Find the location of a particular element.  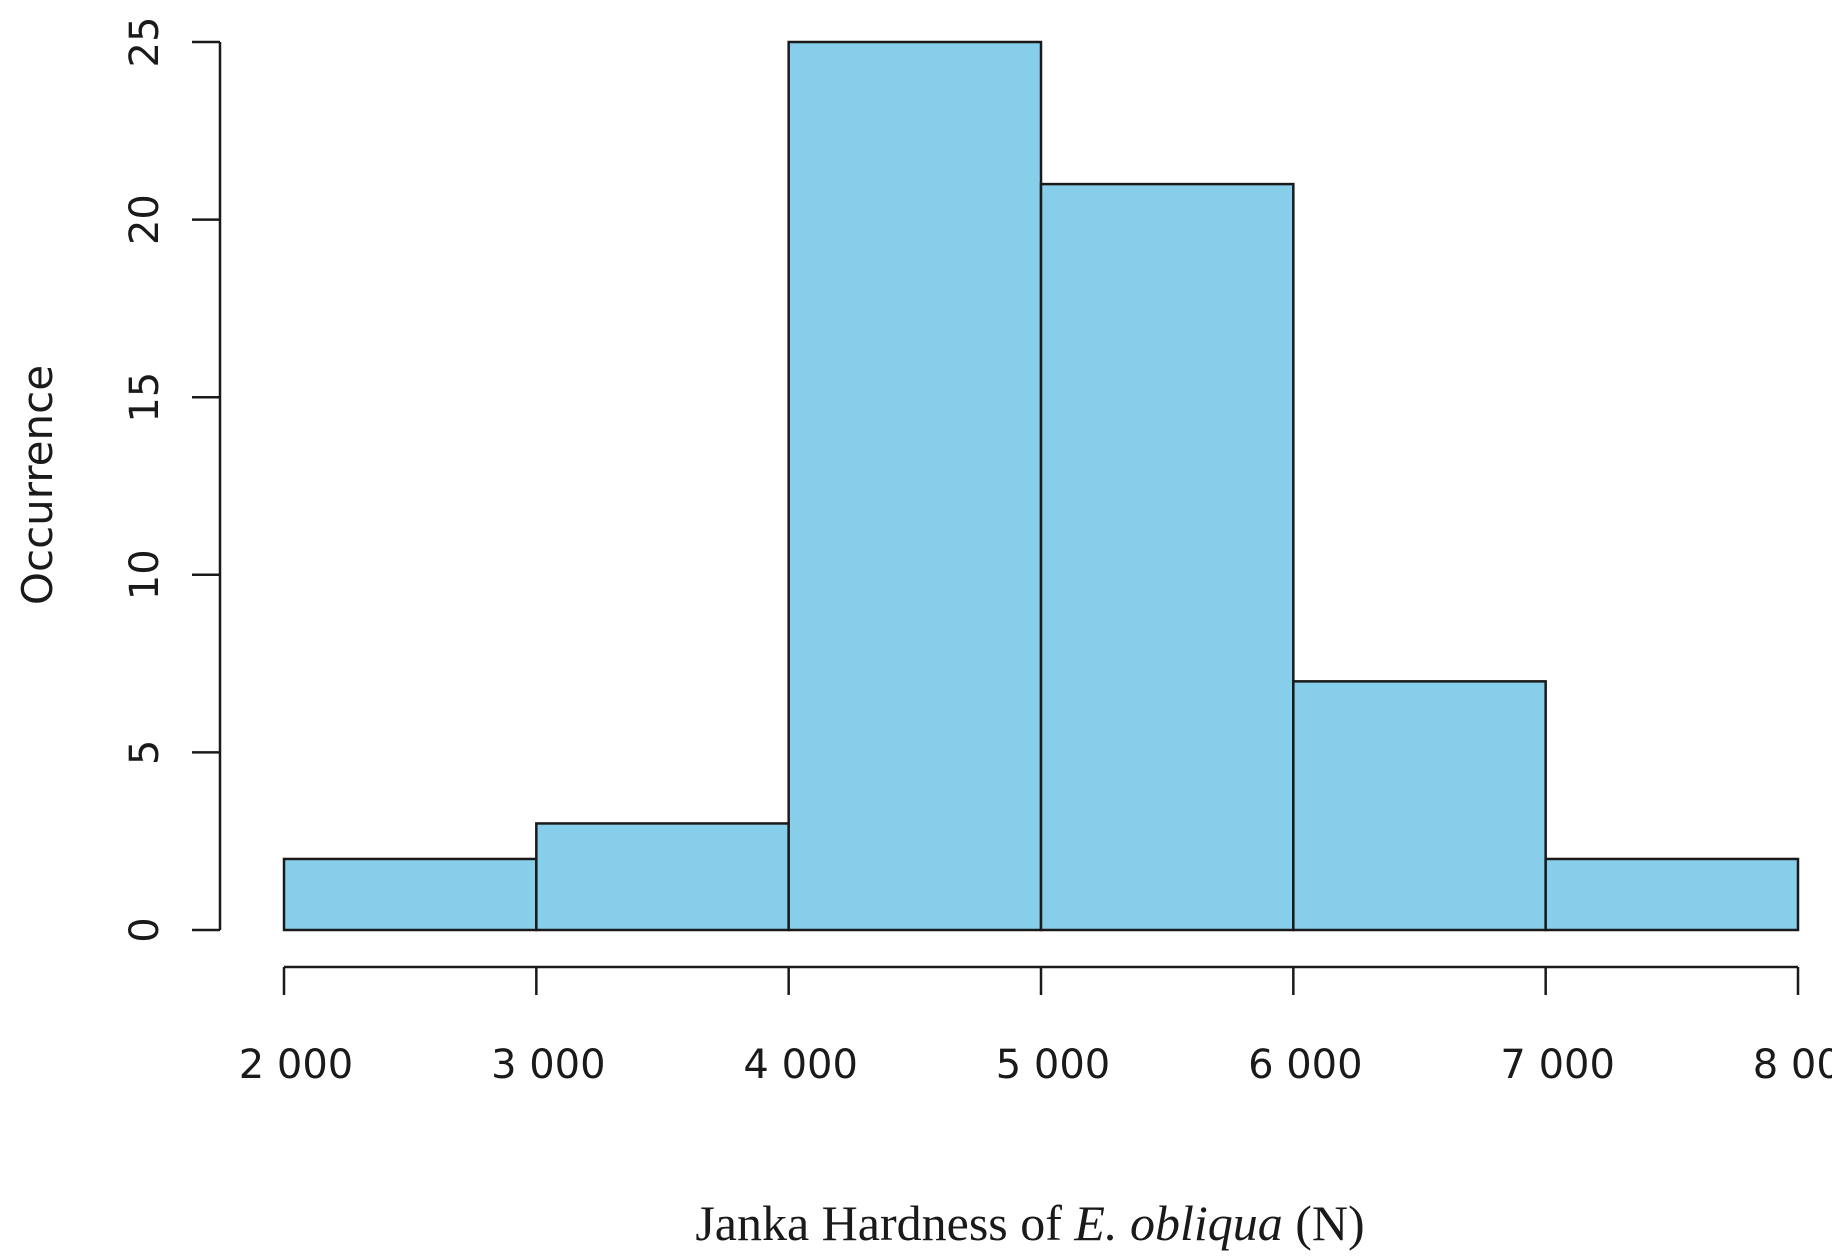

x-axis-title-prefix: Janka Hardness of is located at coordinates (884, 1223).